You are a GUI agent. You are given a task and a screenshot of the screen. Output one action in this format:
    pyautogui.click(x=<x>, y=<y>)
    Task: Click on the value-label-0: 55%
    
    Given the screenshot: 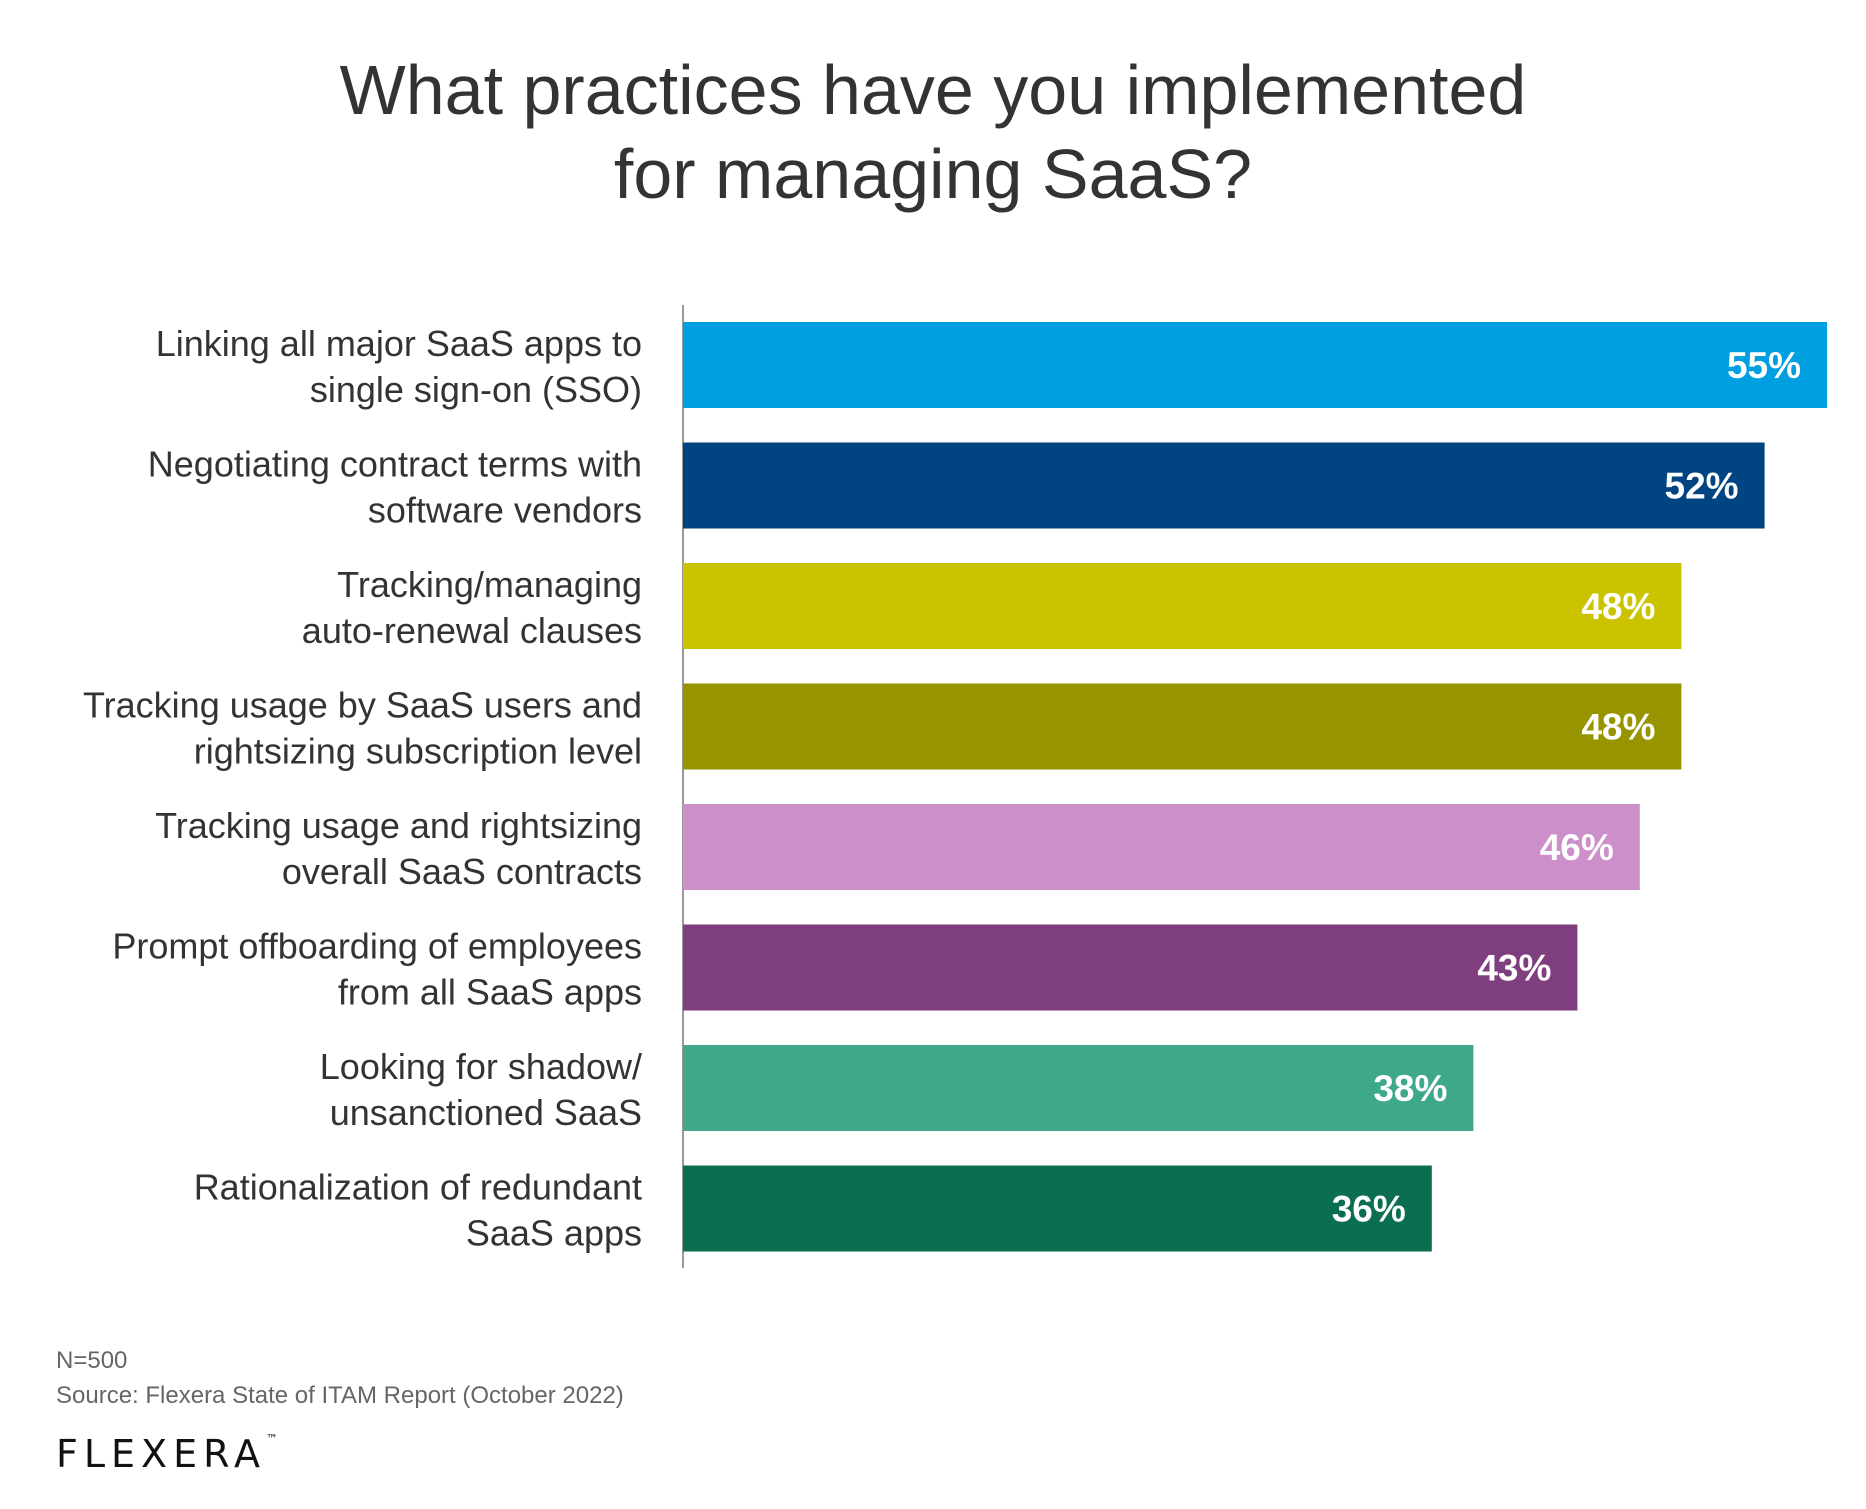 What is the action you would take?
    pyautogui.click(x=1764, y=365)
    